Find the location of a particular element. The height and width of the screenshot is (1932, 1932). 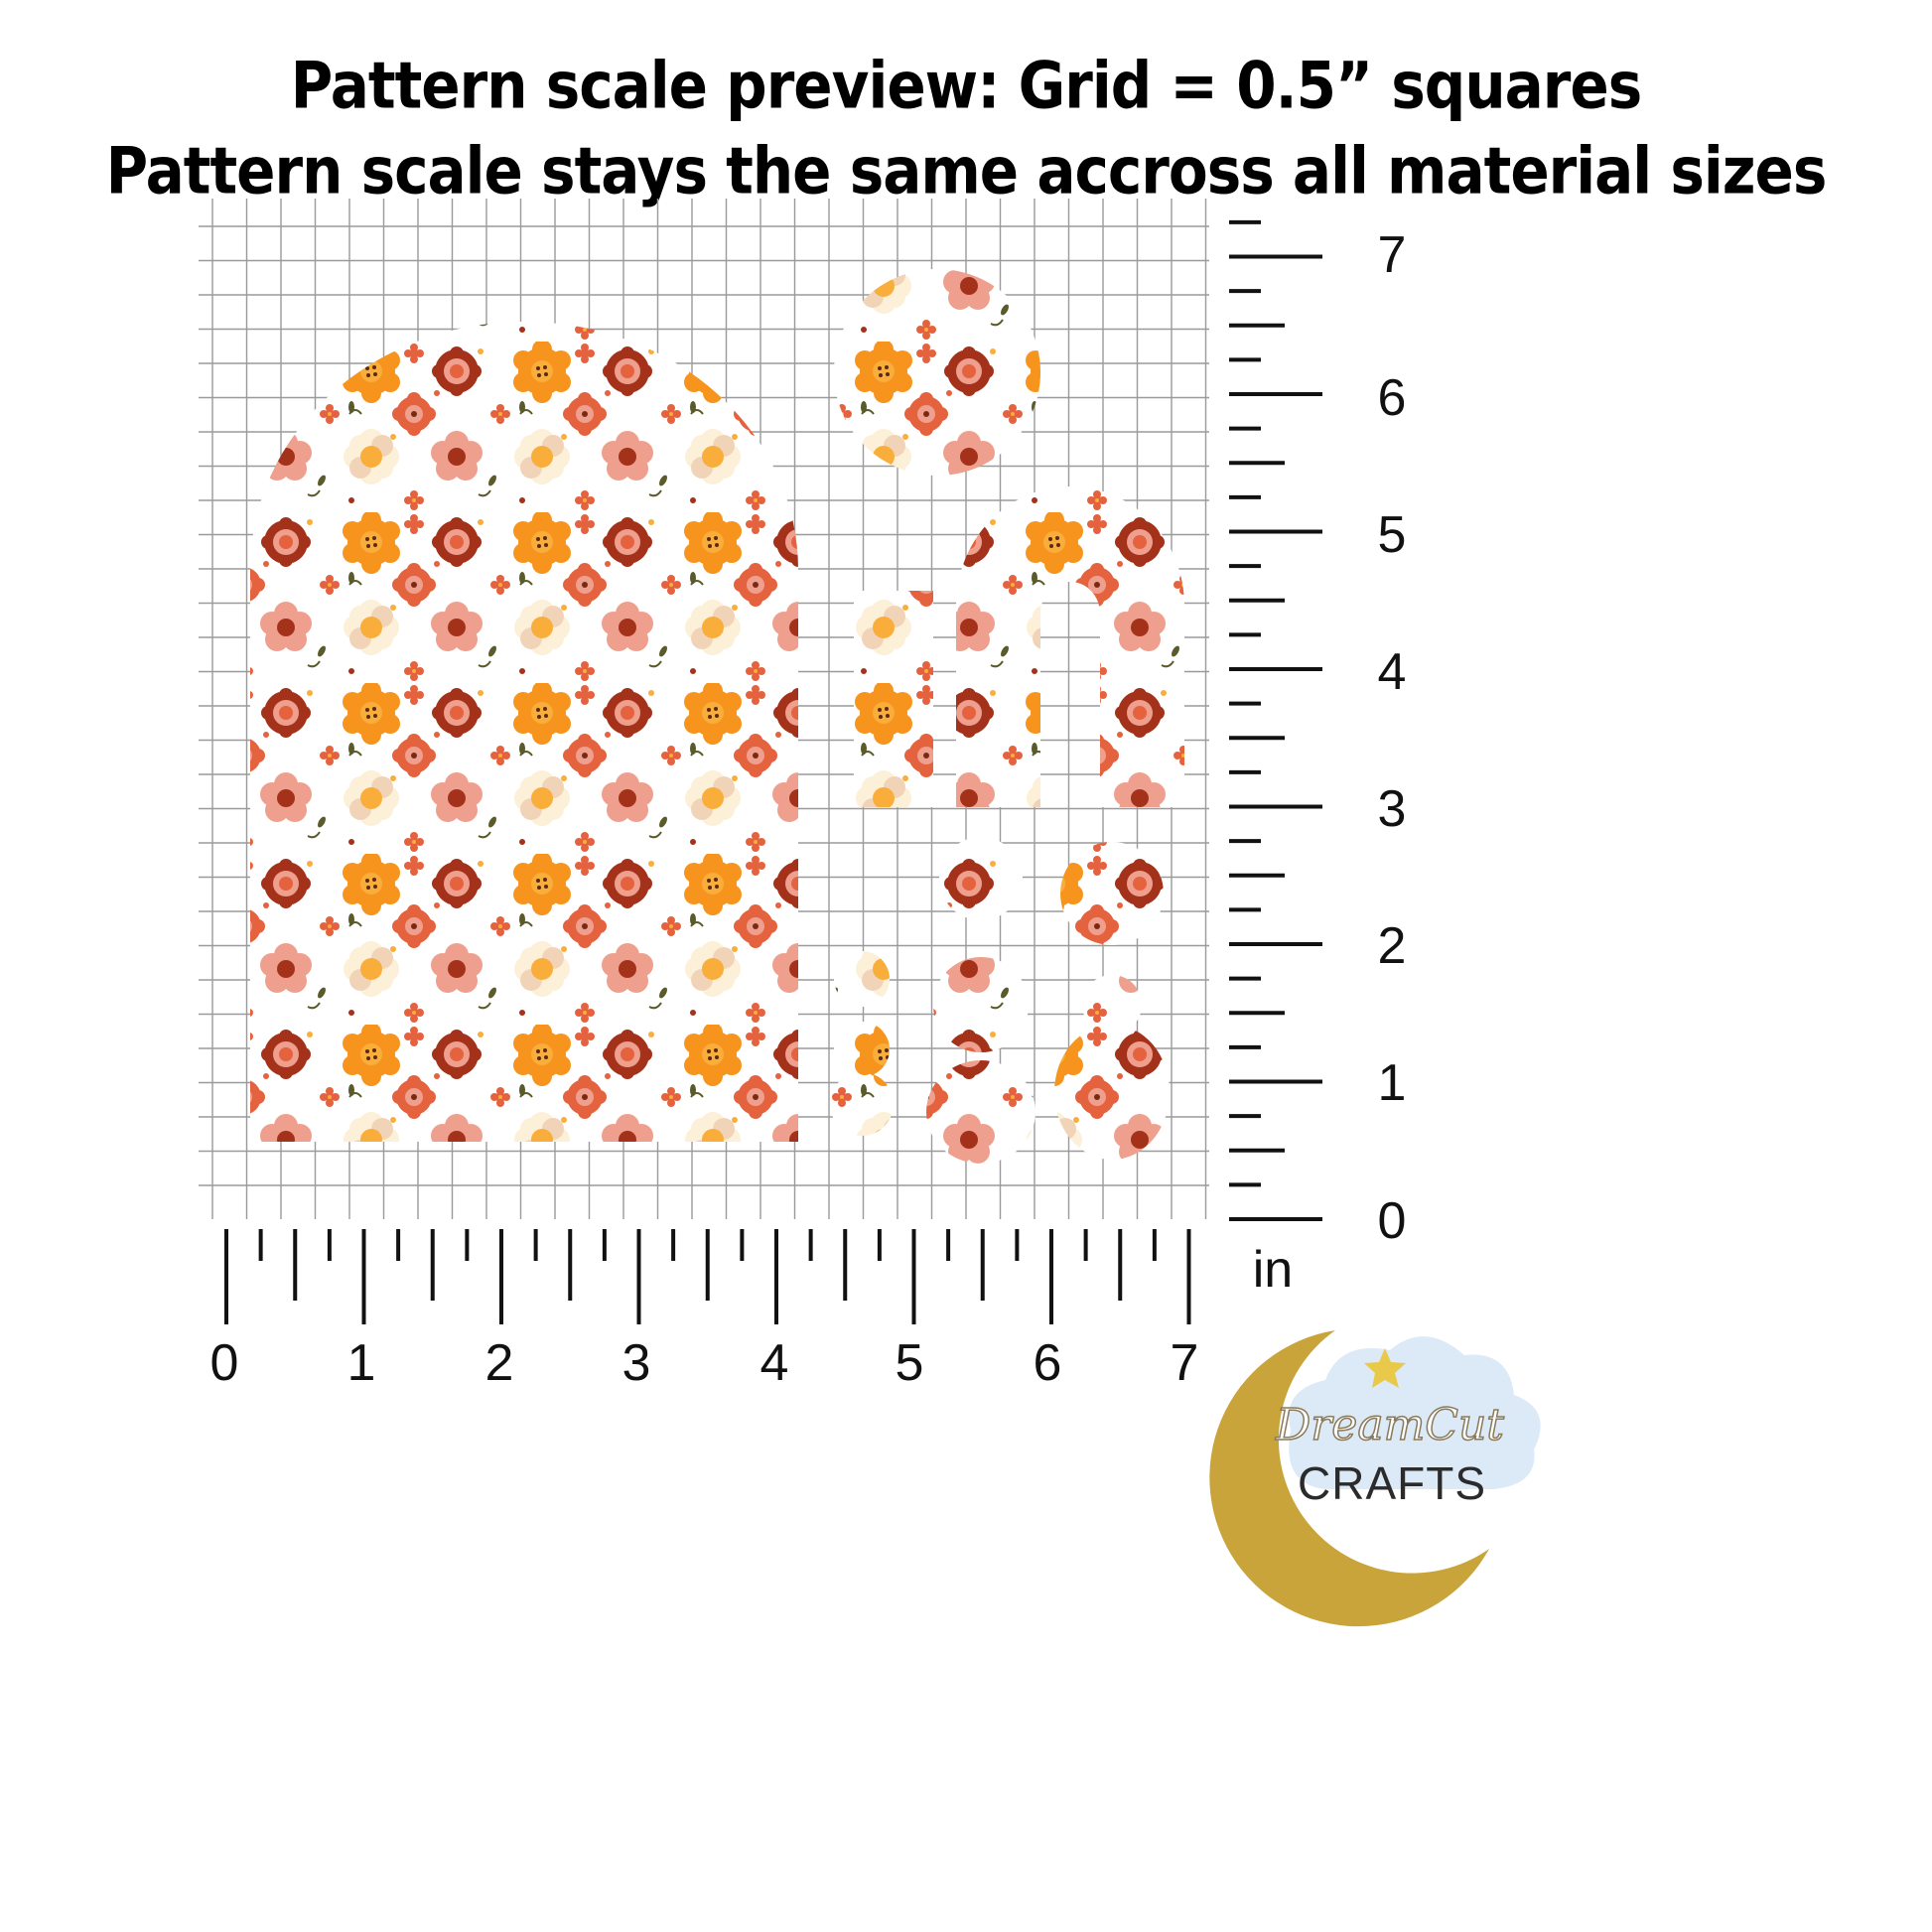

bottom-label-0: 0 is located at coordinates (225, 1363).